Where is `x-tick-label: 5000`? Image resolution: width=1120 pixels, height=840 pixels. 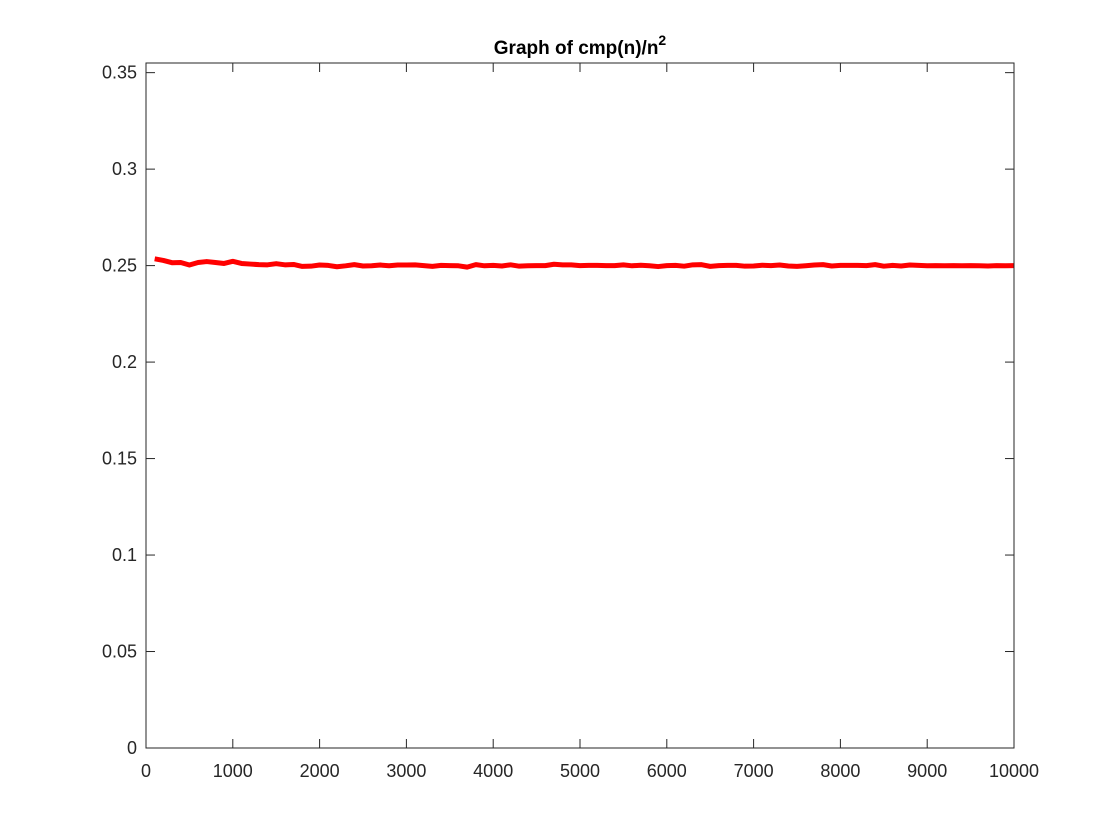
x-tick-label: 5000 is located at coordinates (580, 771).